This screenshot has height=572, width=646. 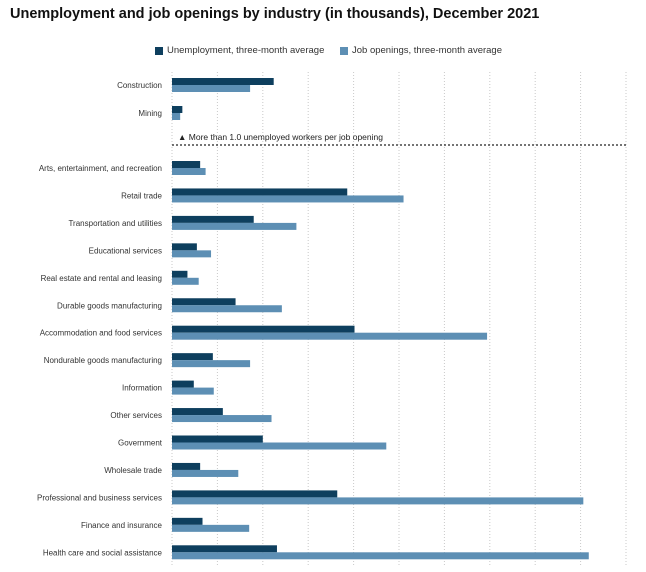 What do you see at coordinates (246, 50) in the screenshot?
I see `legend-label-unemployment: Unemployment, three-month average` at bounding box center [246, 50].